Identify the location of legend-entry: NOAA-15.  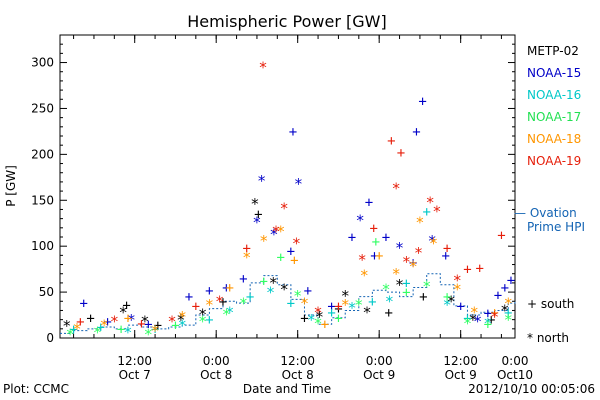
(554, 73).